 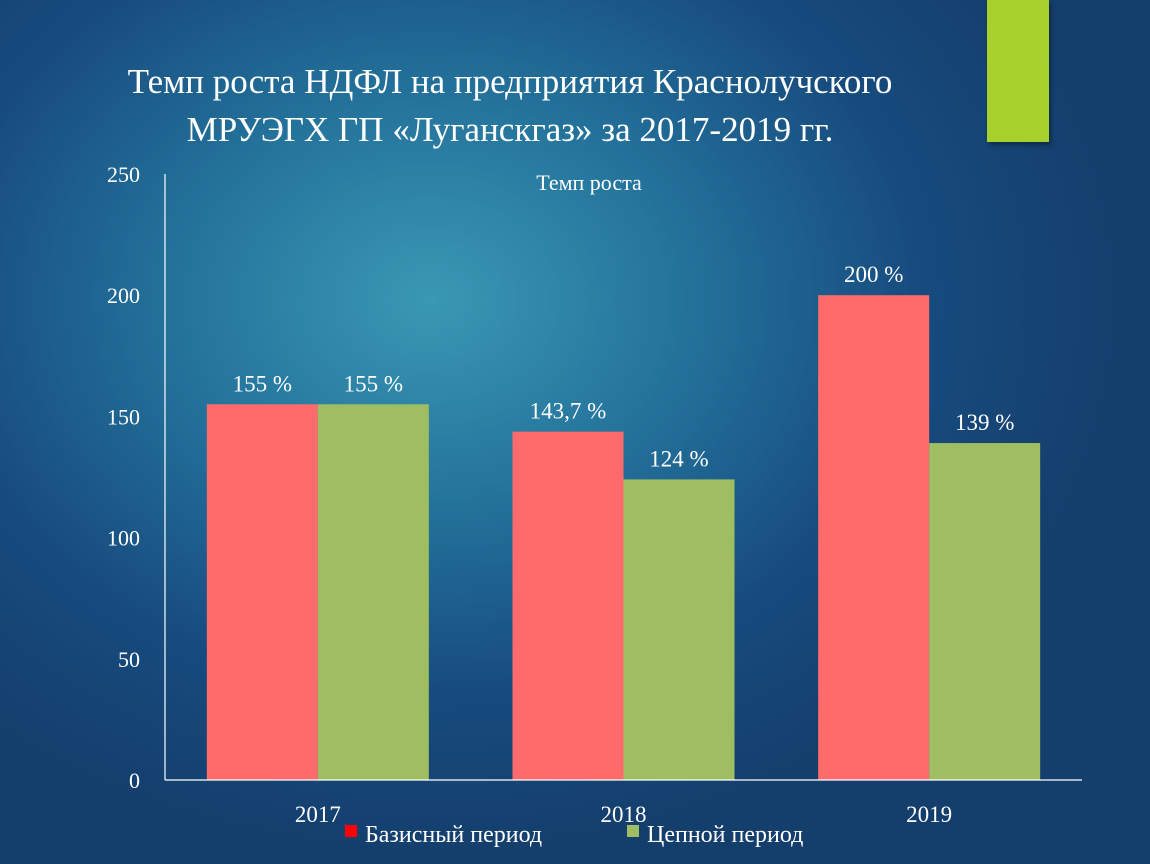 I want to click on accent-bar, so click(x=1018, y=71).